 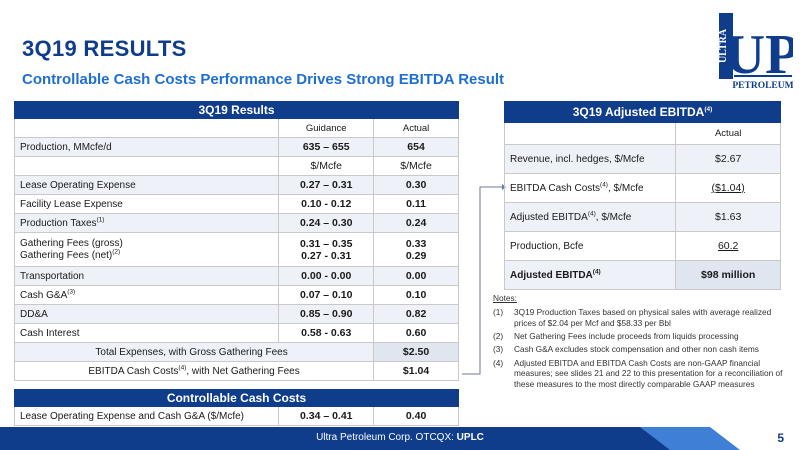 I want to click on results-col-actual: Actual, so click(x=416, y=128).